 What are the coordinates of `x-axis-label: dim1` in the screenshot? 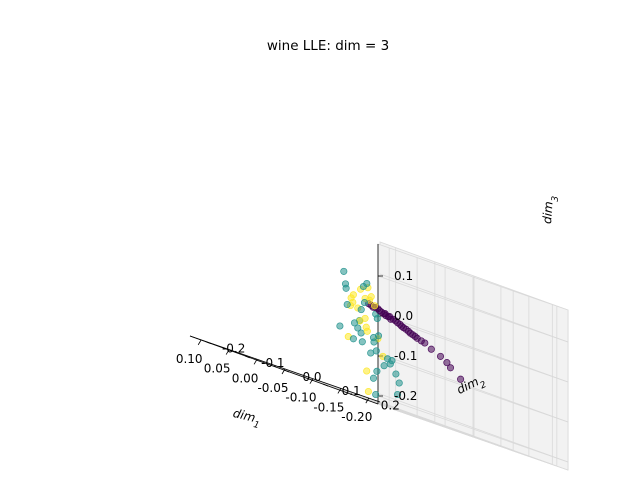 It's located at (246, 418).